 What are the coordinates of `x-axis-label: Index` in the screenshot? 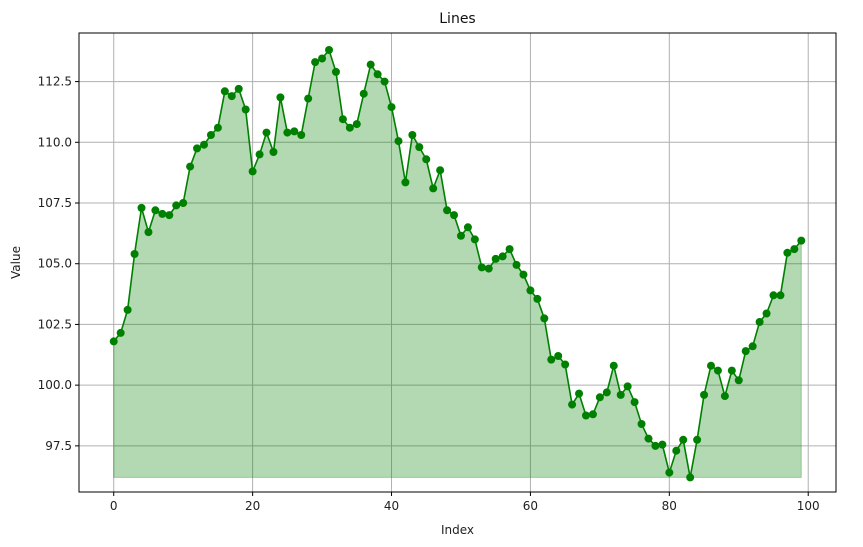 It's located at (457, 530).